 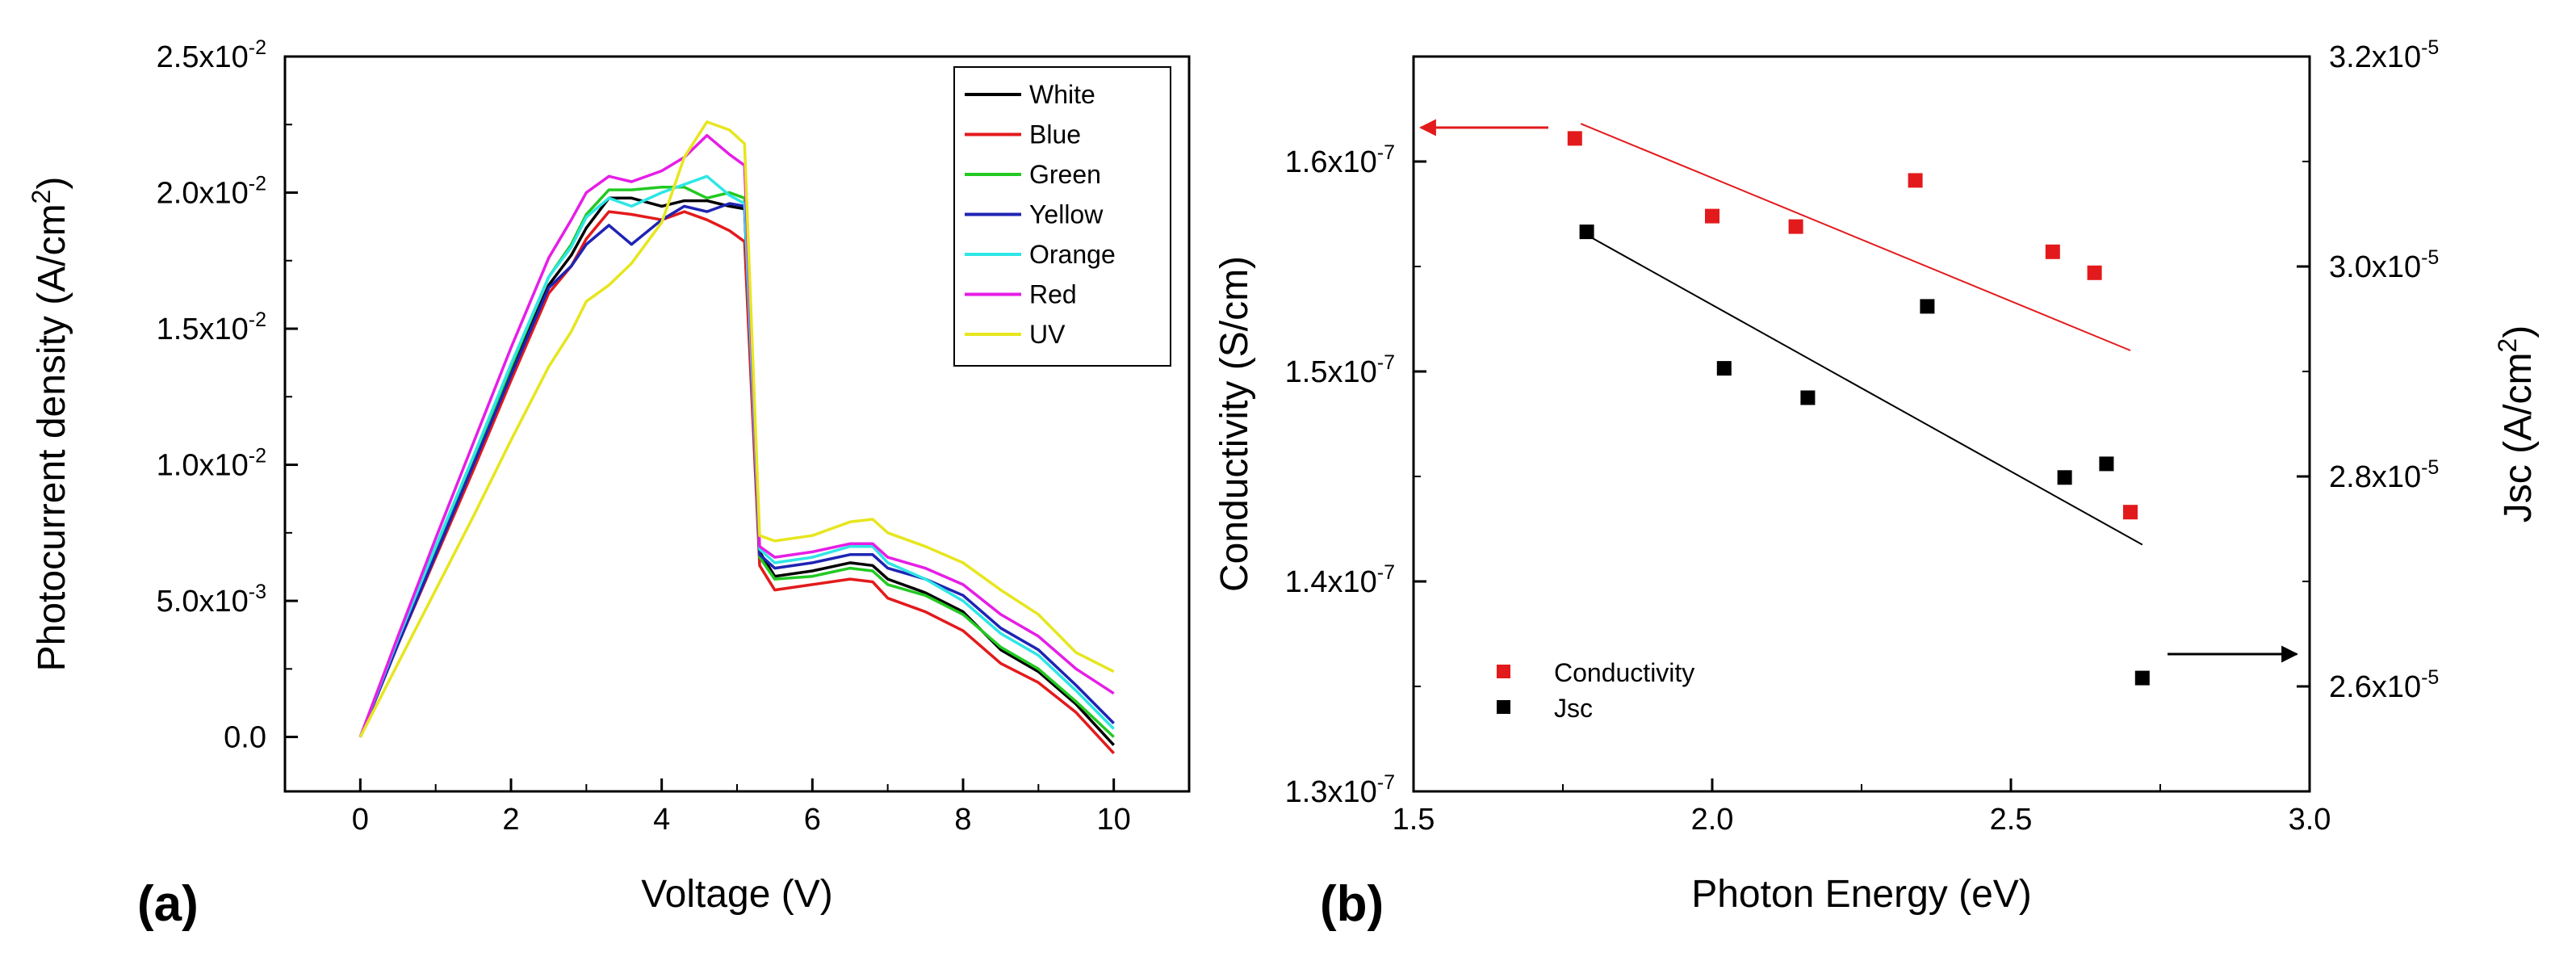 What do you see at coordinates (1055, 134) in the screenshot?
I see `chart-a-legend-label: Blue` at bounding box center [1055, 134].